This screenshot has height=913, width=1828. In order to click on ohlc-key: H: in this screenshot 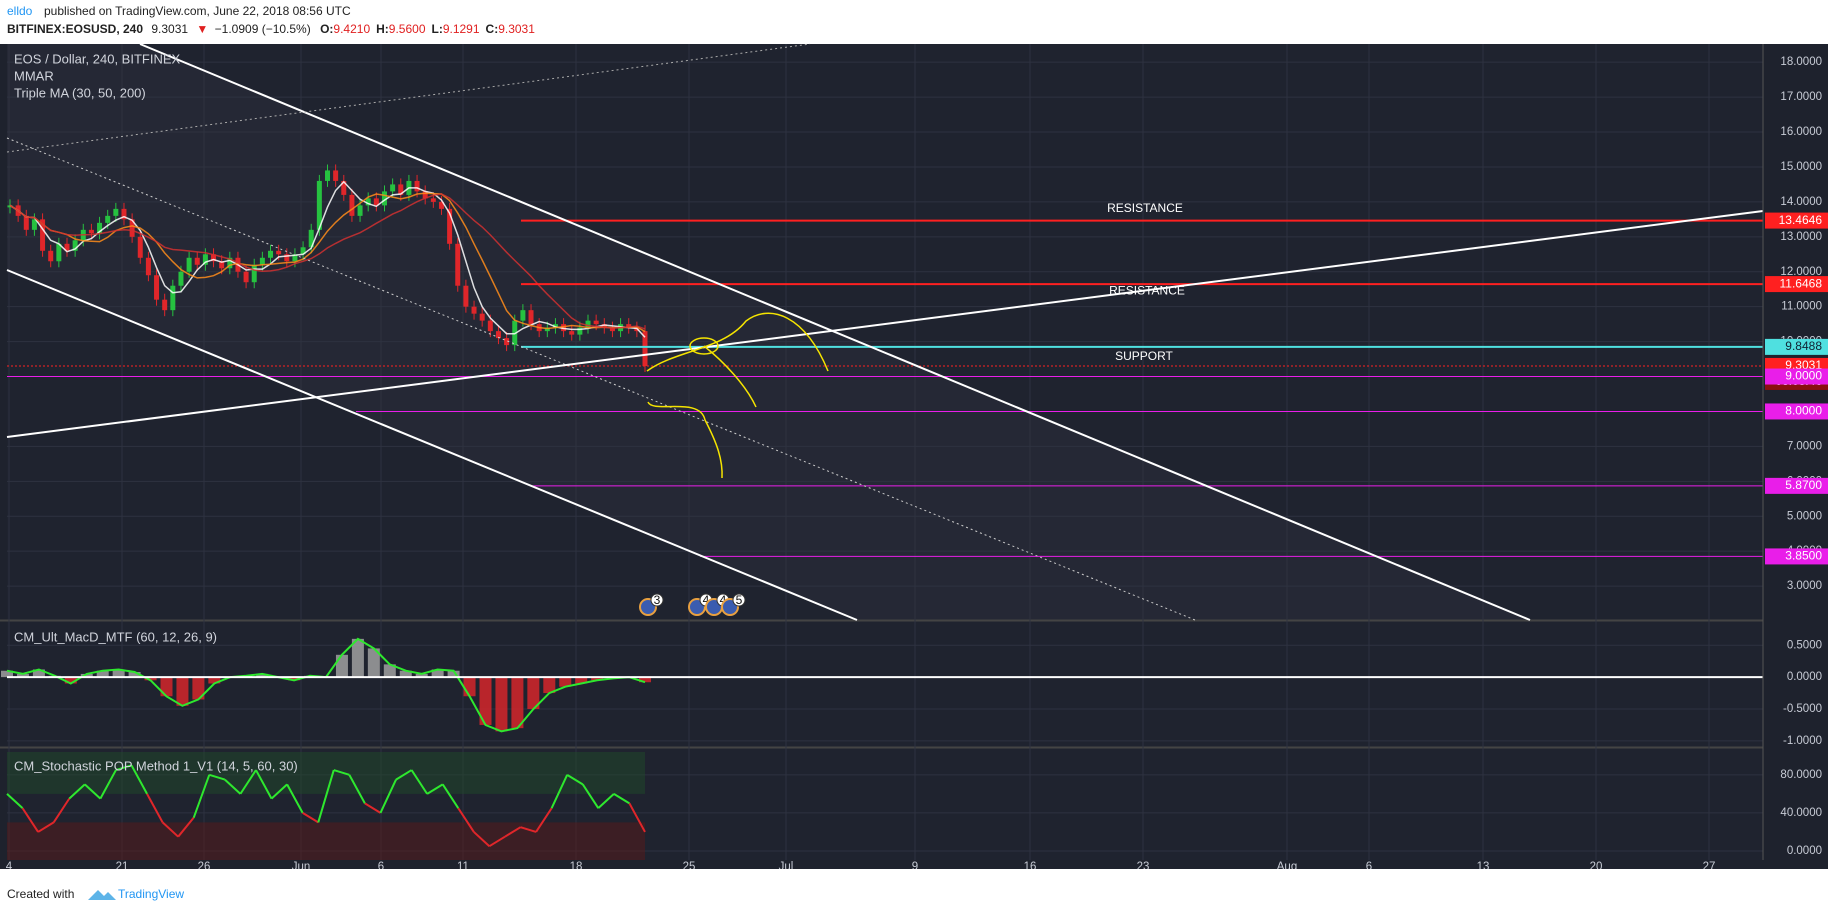, I will do `click(382, 29)`.